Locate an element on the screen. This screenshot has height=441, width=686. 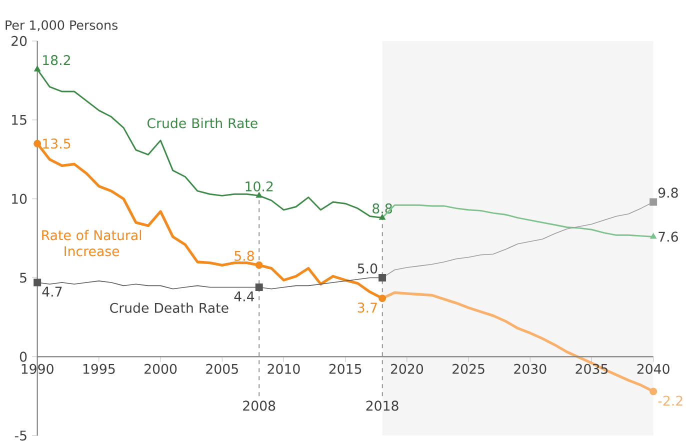
y-tick-label: 10 is located at coordinates (19, 199).